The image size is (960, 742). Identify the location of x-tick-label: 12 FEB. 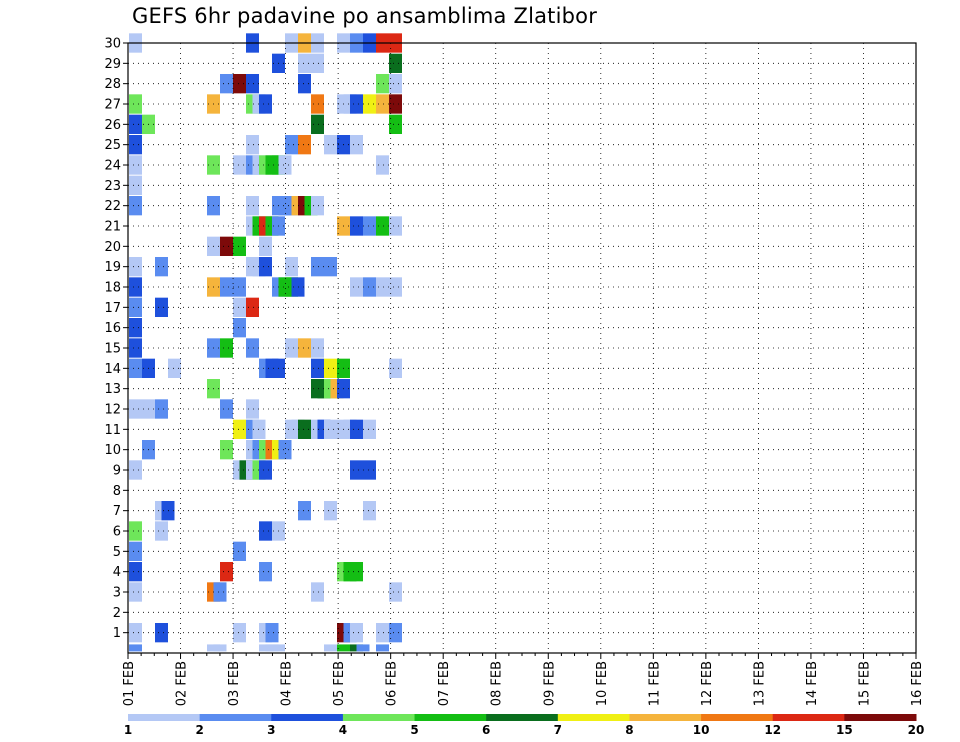
(707, 683).